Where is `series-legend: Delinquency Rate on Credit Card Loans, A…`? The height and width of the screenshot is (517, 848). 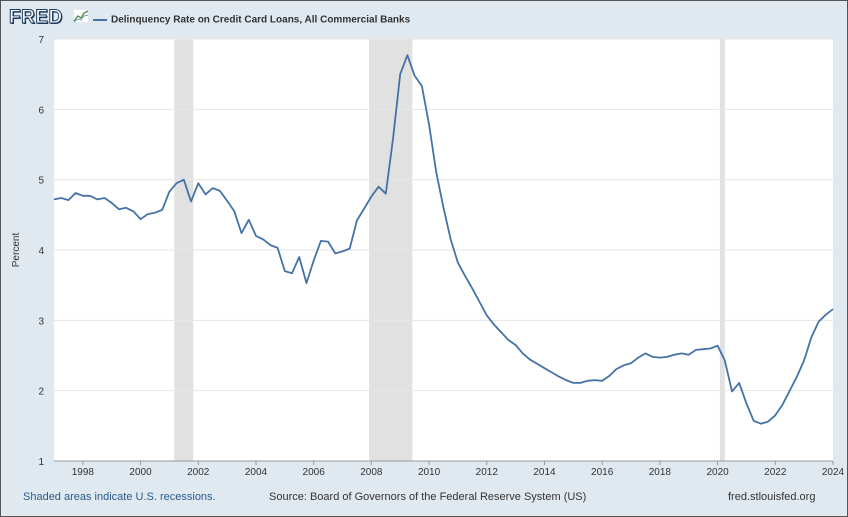
series-legend: Delinquency Rate on Credit Card Loans, A… is located at coordinates (251, 20).